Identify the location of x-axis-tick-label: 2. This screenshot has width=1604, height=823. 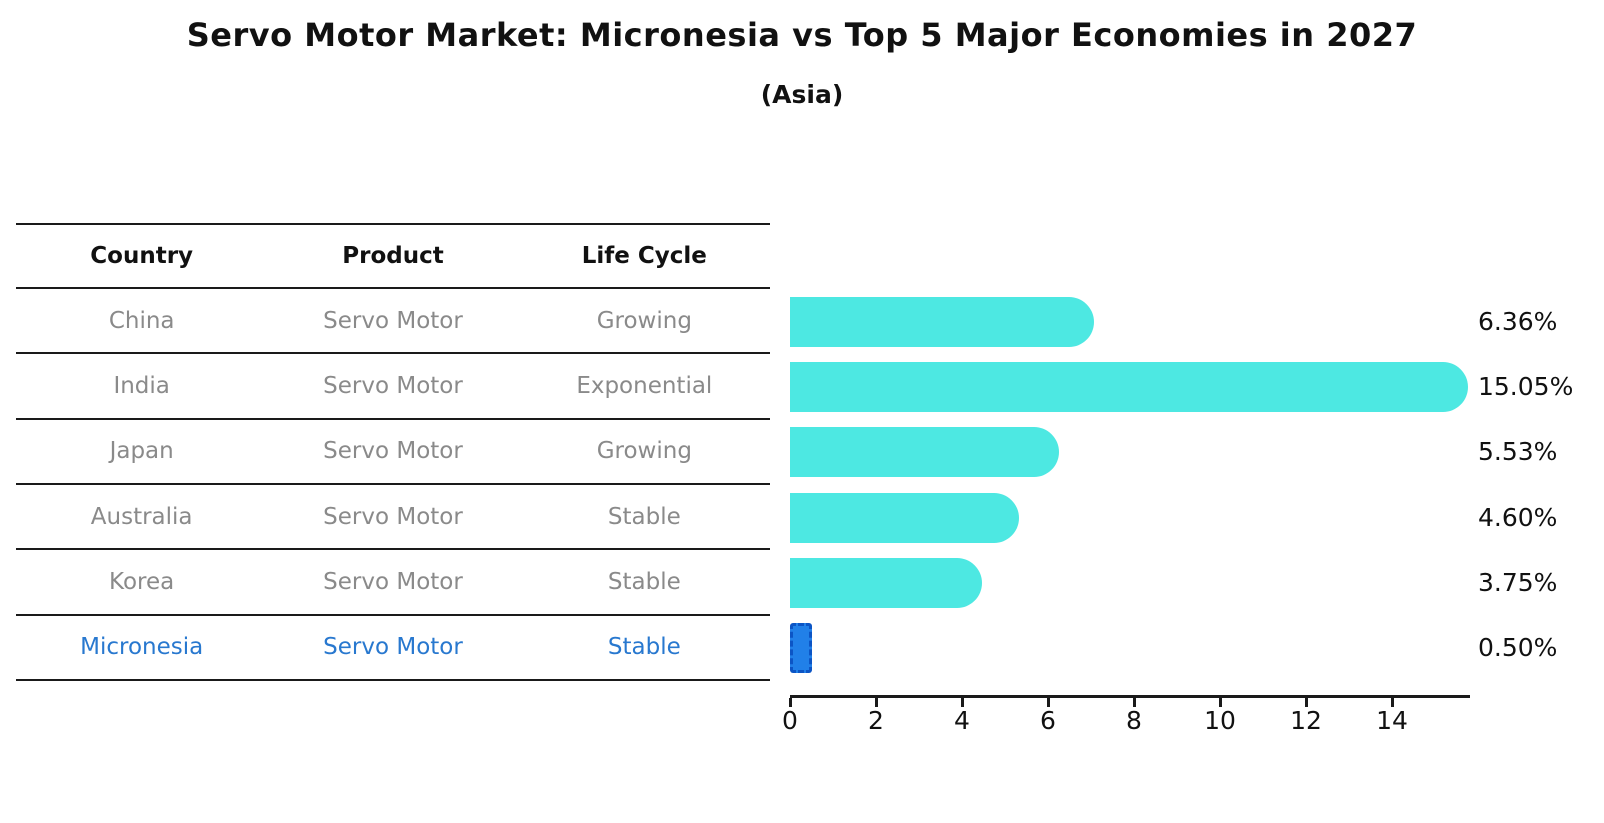
(876, 720).